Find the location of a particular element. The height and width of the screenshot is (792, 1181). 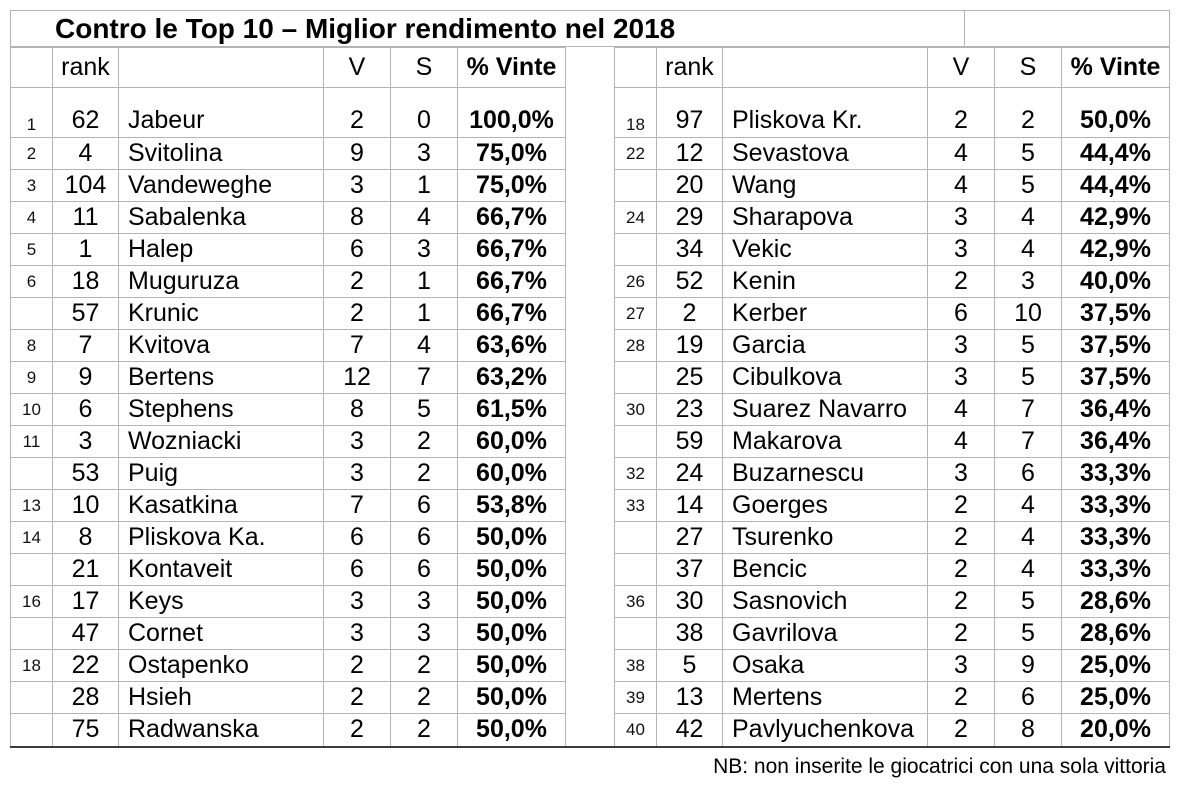

table-row: 18 97 Pliskova Kr. 2 2 50,0% is located at coordinates (892, 112).